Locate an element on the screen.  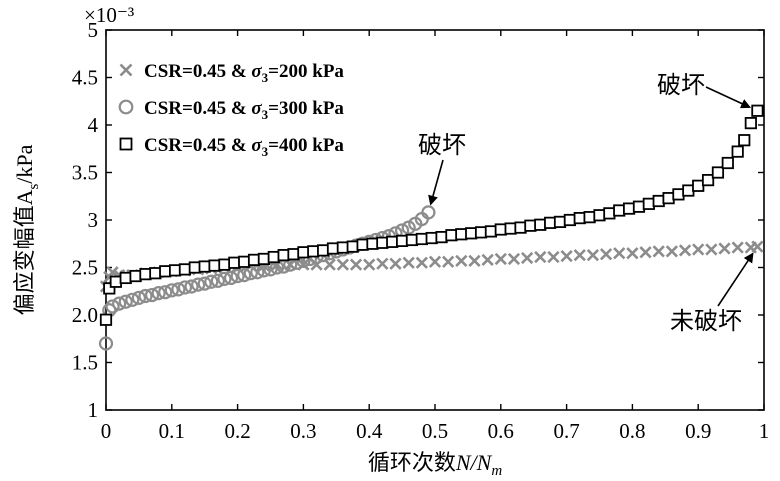
x-tick-label: 0 is located at coordinates (106, 431).